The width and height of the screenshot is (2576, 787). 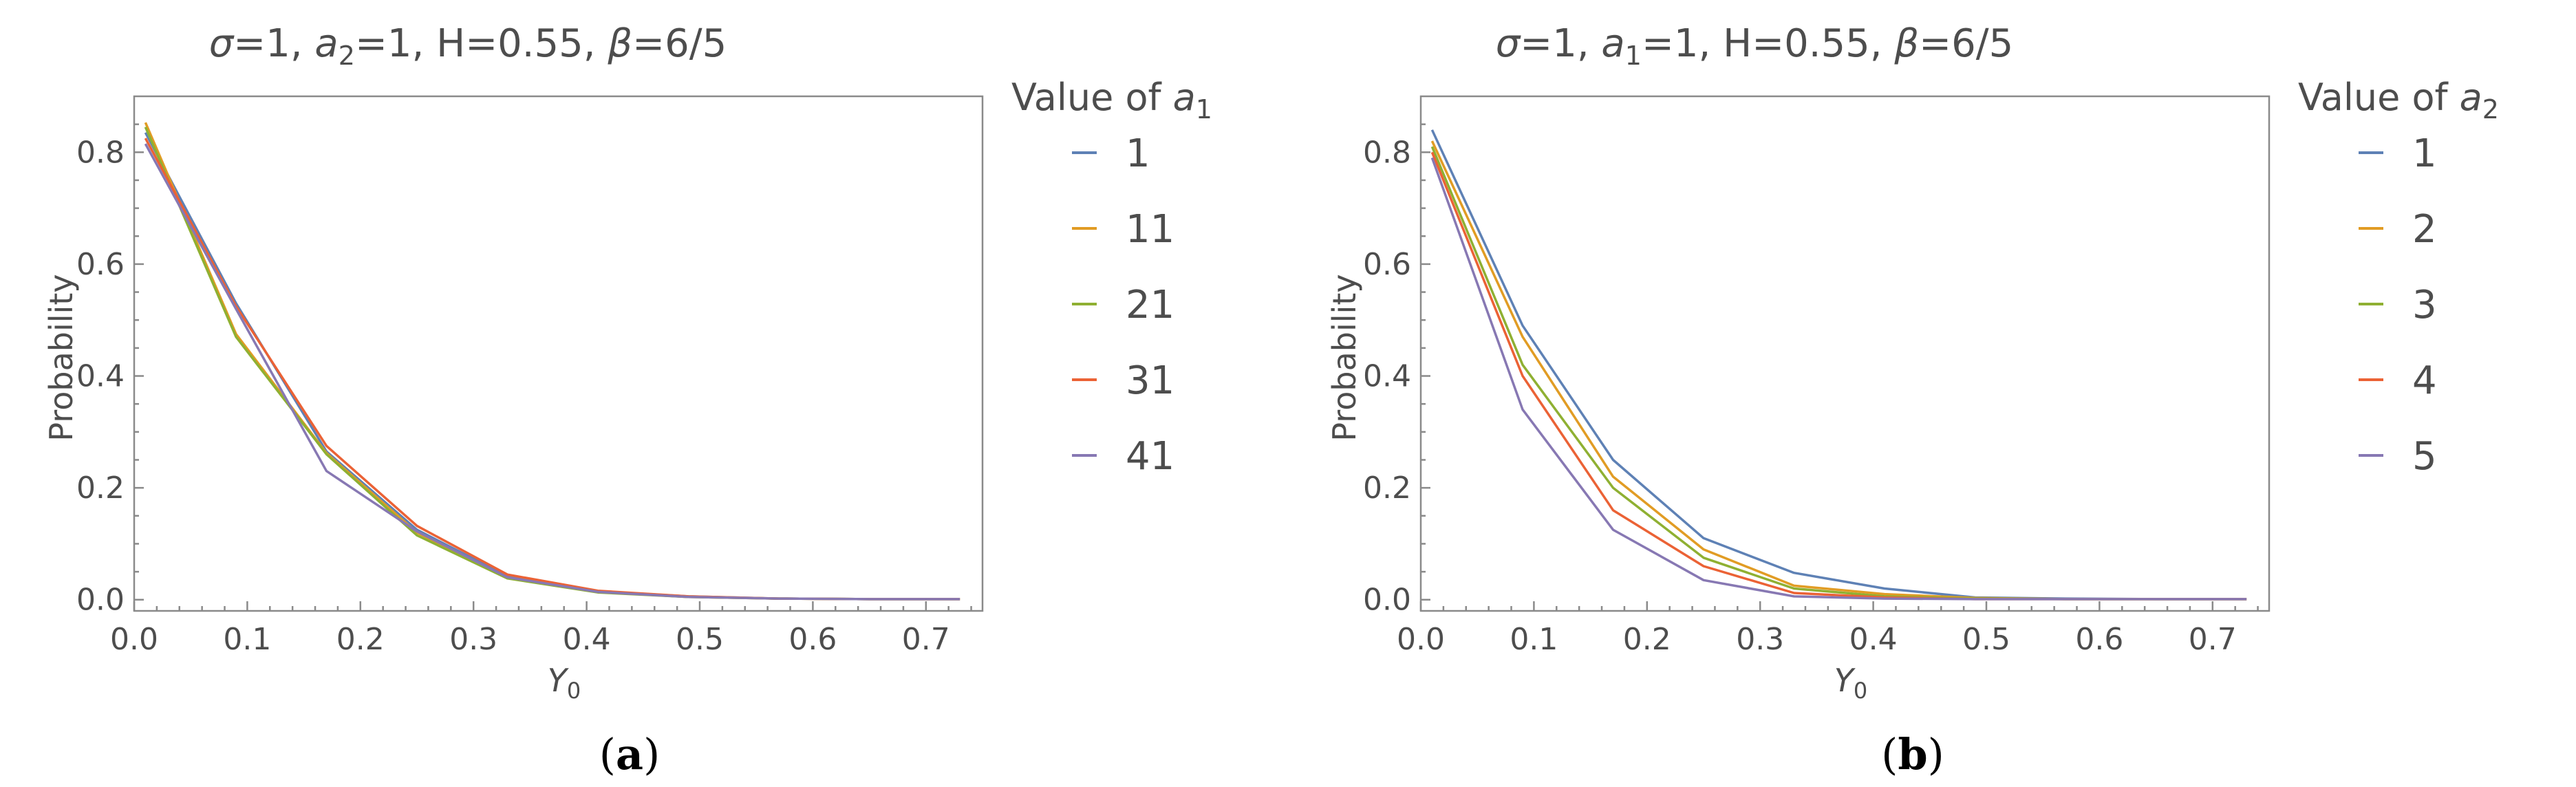 What do you see at coordinates (564, 683) in the screenshot?
I see `x-axis-label-a: Y0` at bounding box center [564, 683].